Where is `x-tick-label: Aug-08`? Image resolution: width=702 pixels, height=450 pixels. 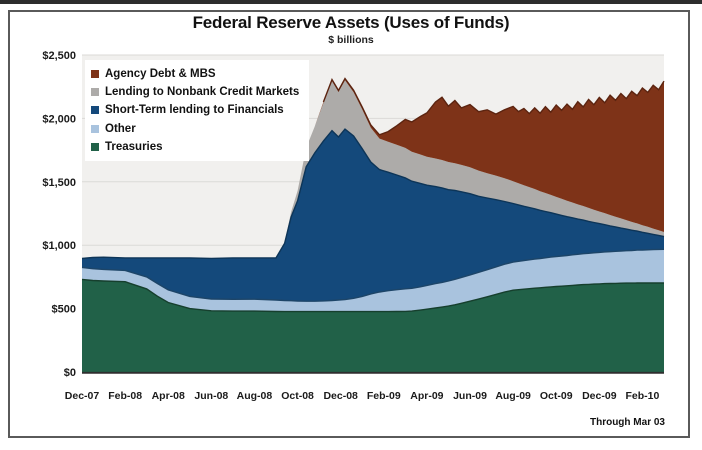 x-tick-label: Aug-08 is located at coordinates (255, 396).